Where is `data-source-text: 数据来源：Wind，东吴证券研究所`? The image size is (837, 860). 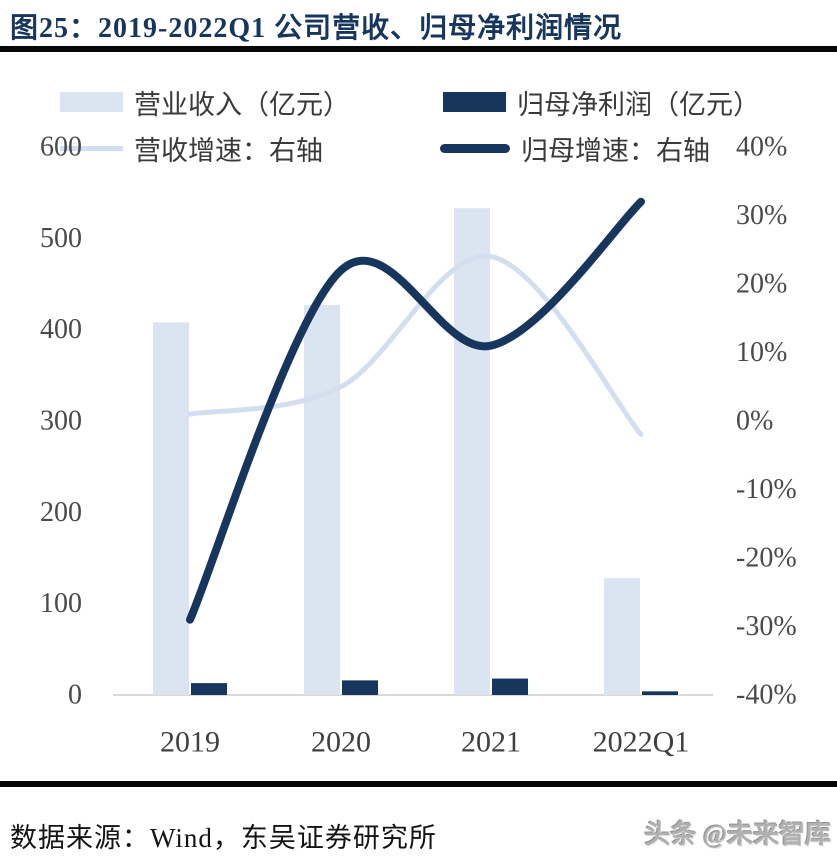
data-source-text: 数据来源：Wind，东吴证券研究所 is located at coordinates (223, 838).